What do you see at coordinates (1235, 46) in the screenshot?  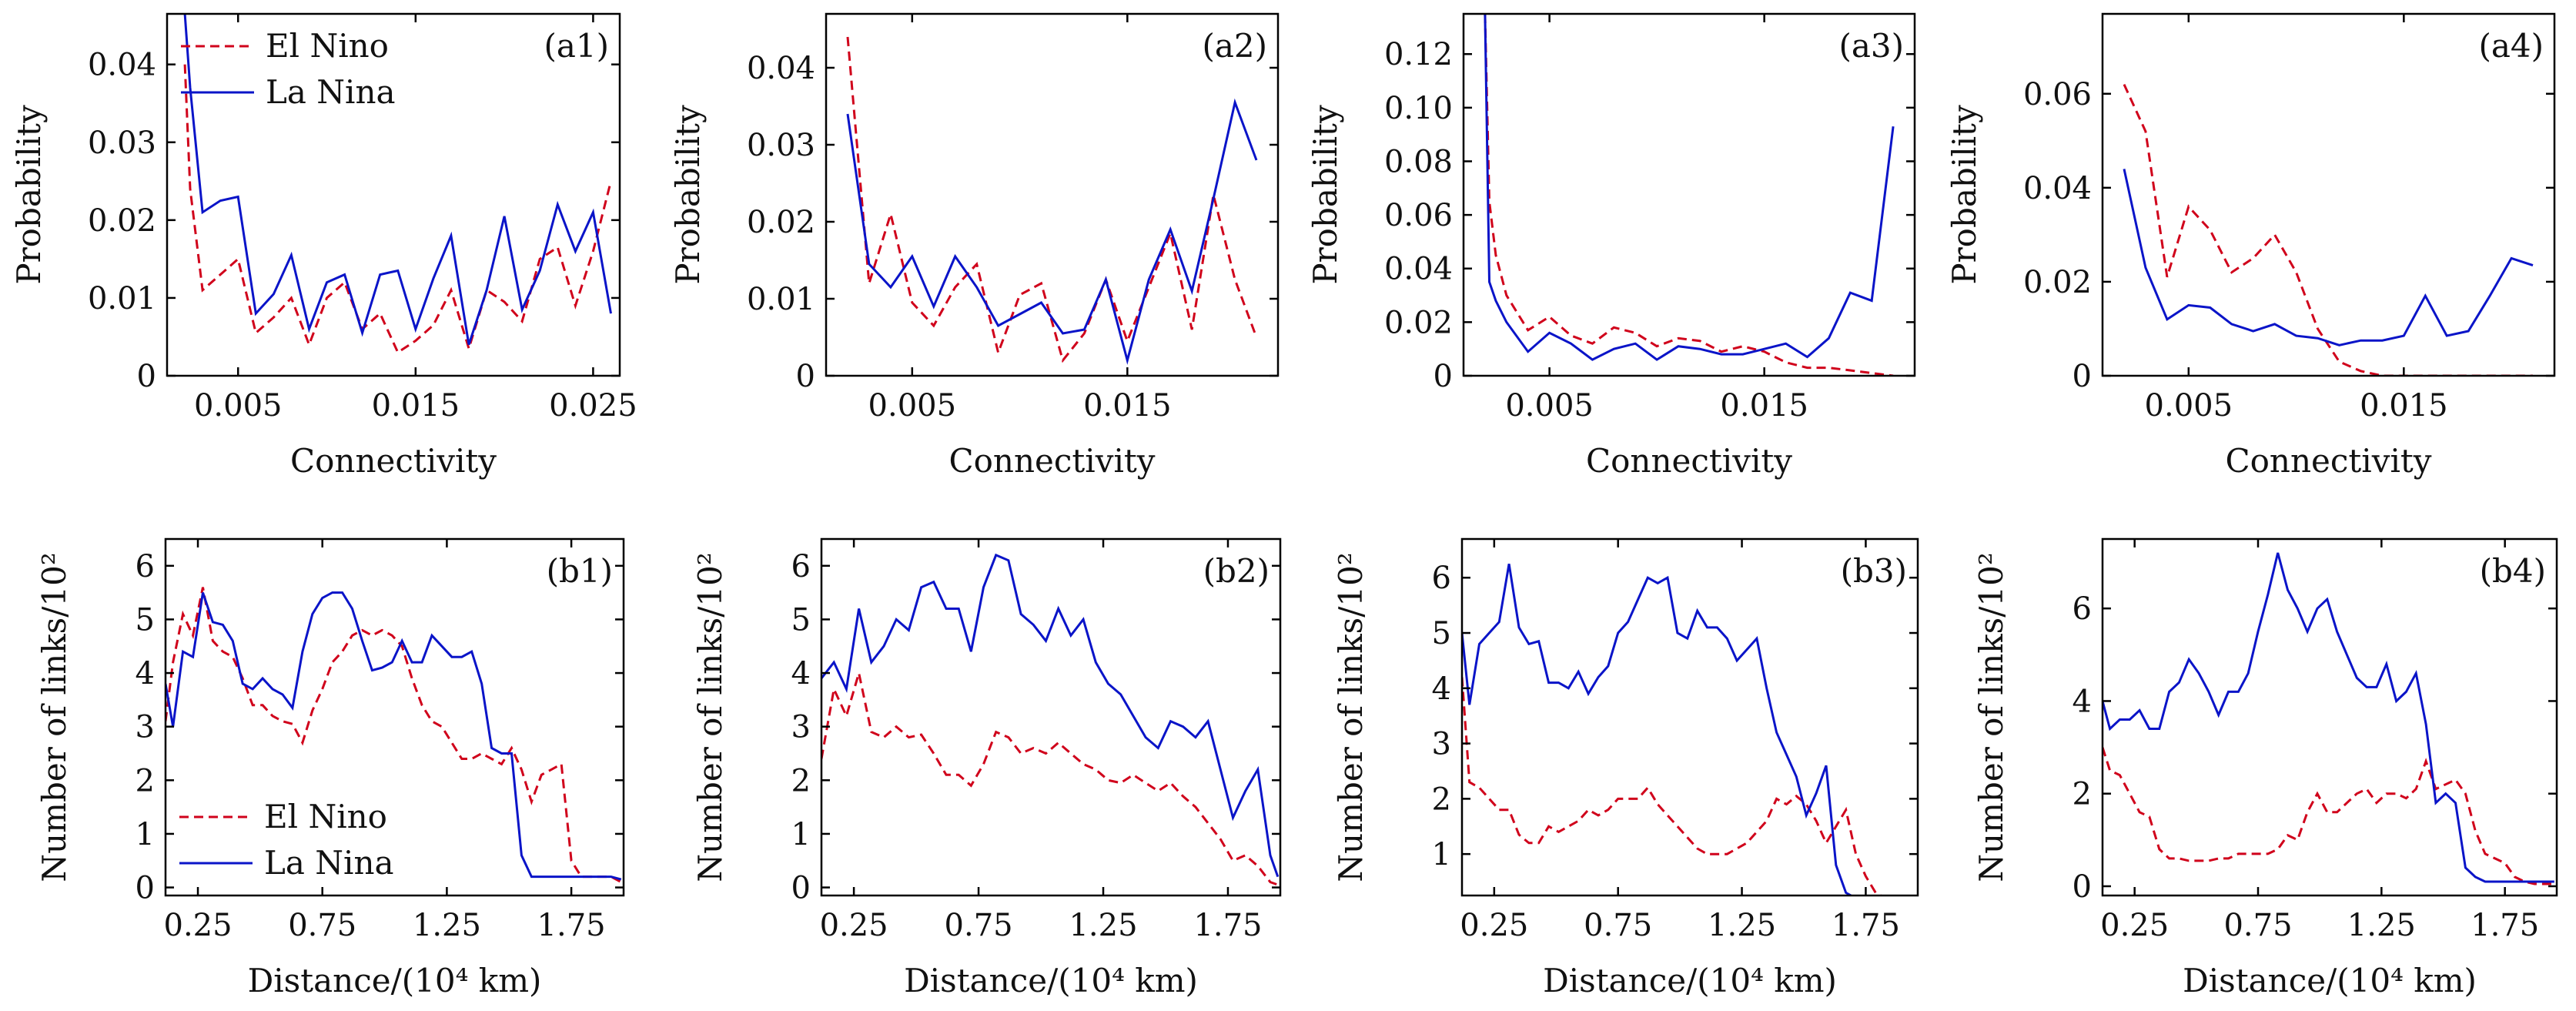 I see `panel-label: (a2)` at bounding box center [1235, 46].